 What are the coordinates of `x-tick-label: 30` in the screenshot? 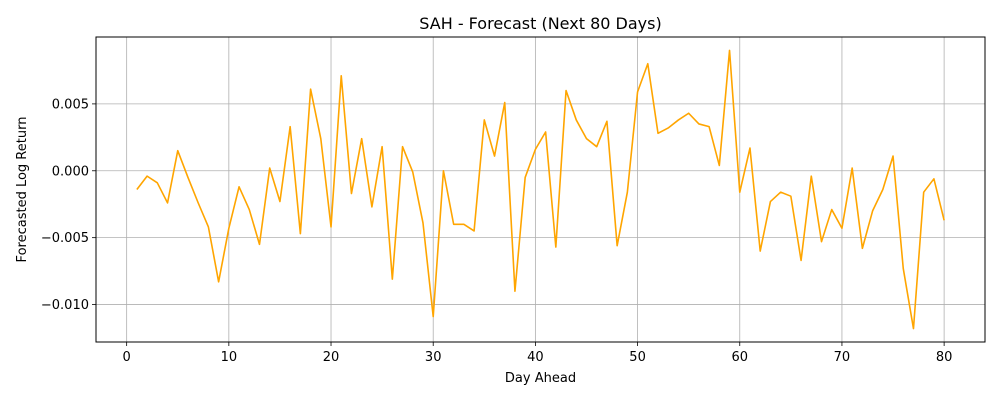 It's located at (433, 357).